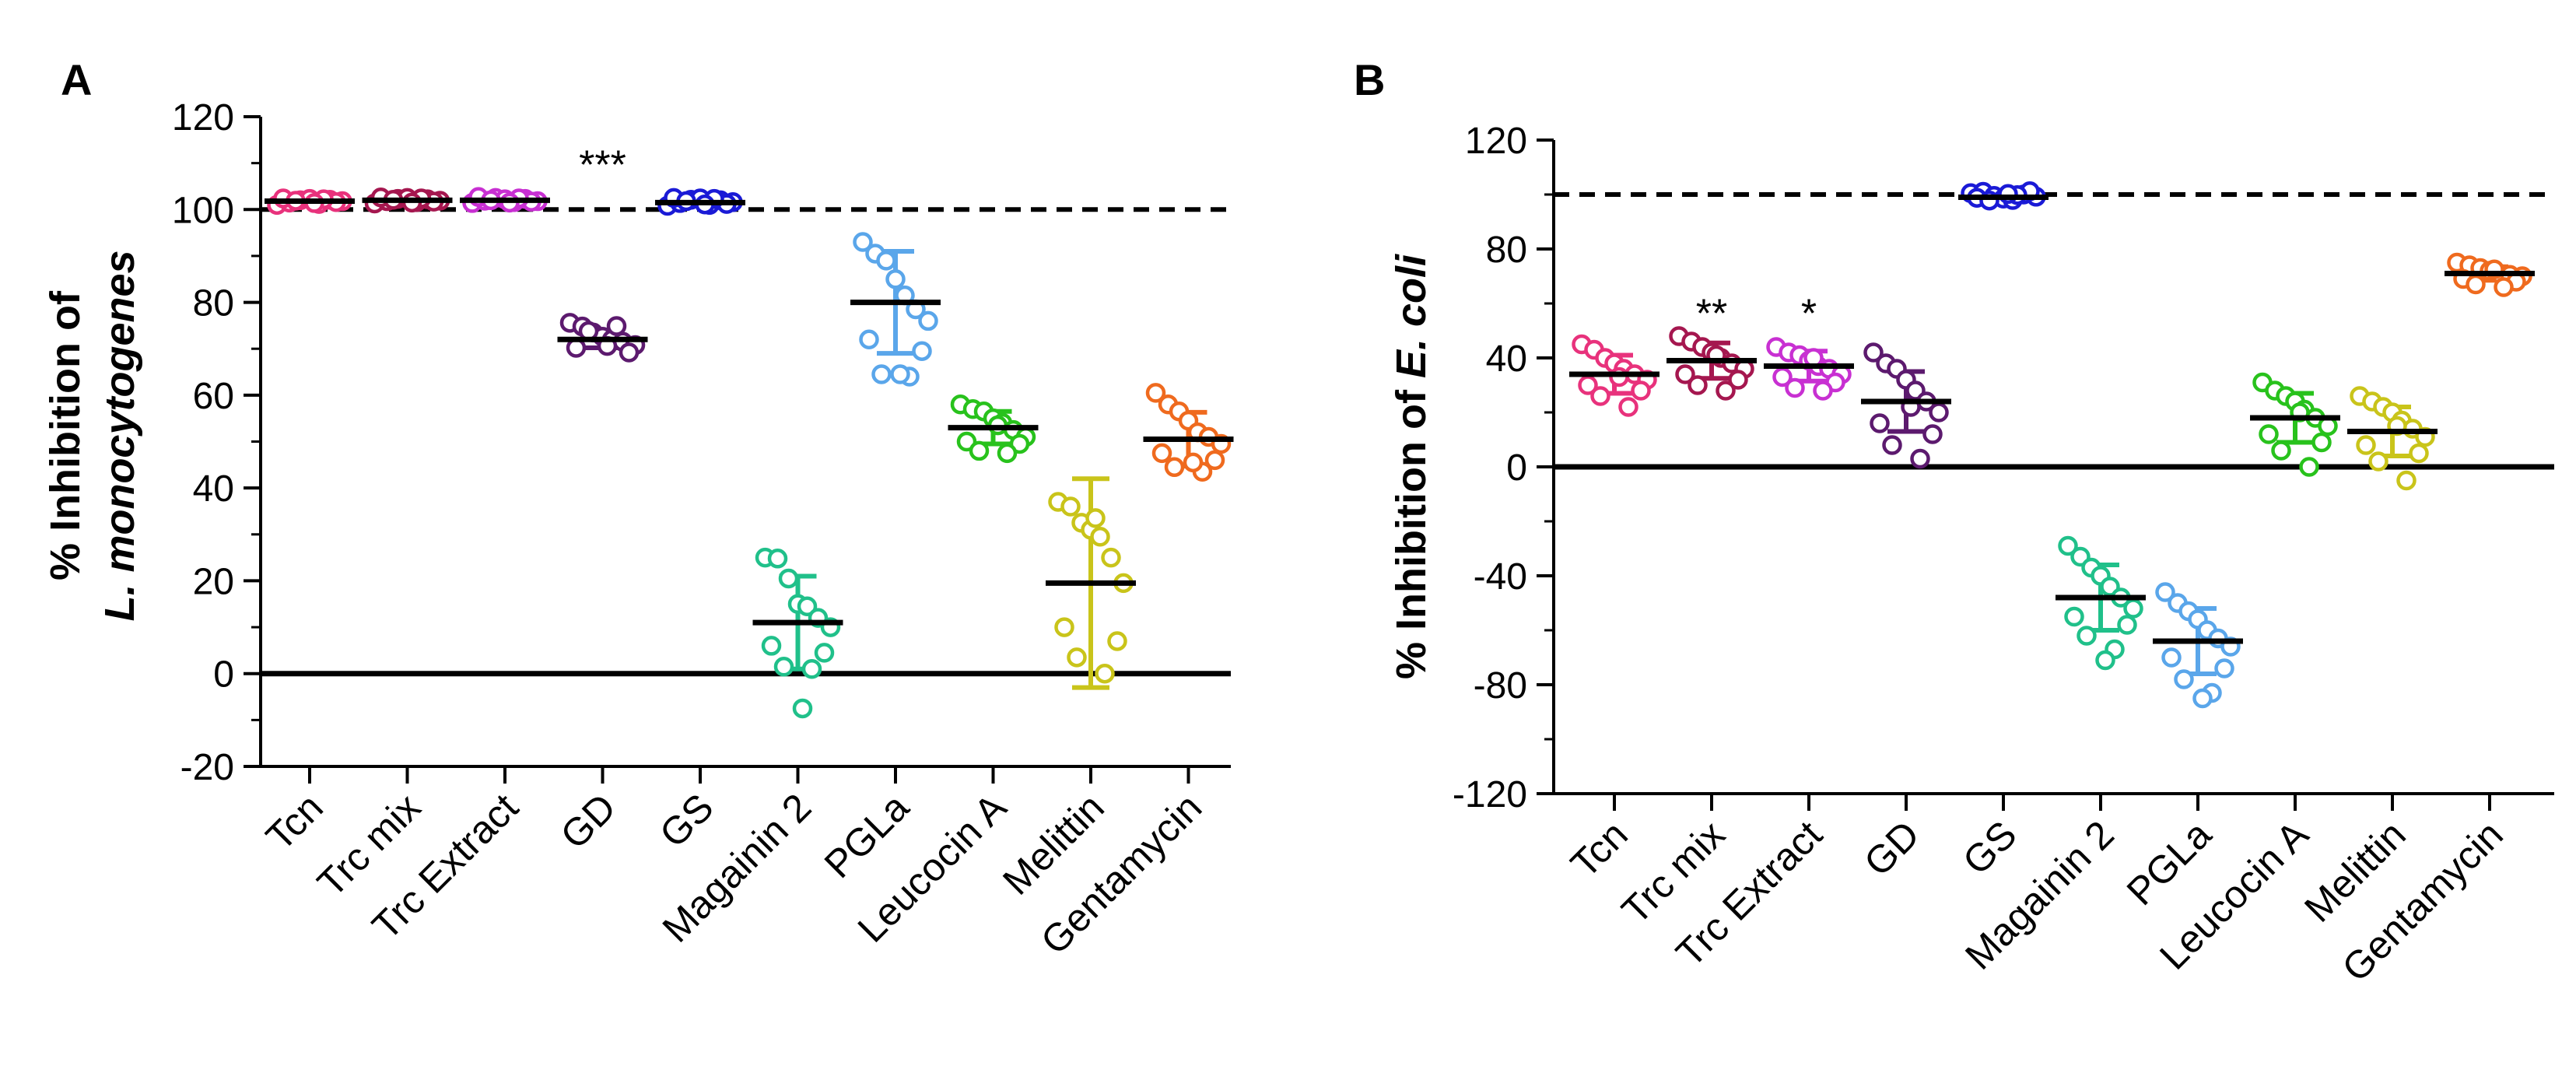 Image resolution: width=2576 pixels, height=1087 pixels. Describe the element at coordinates (65, 435) in the screenshot. I see `panel-a-ylabel-prefix: % Inhibition of` at that location.